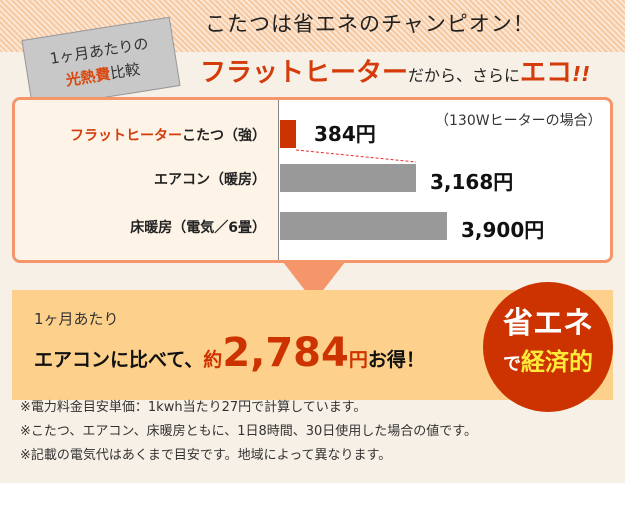  I want to click on subtitle: フラットヒーターだから、さらにエコ!!, so click(395, 70).